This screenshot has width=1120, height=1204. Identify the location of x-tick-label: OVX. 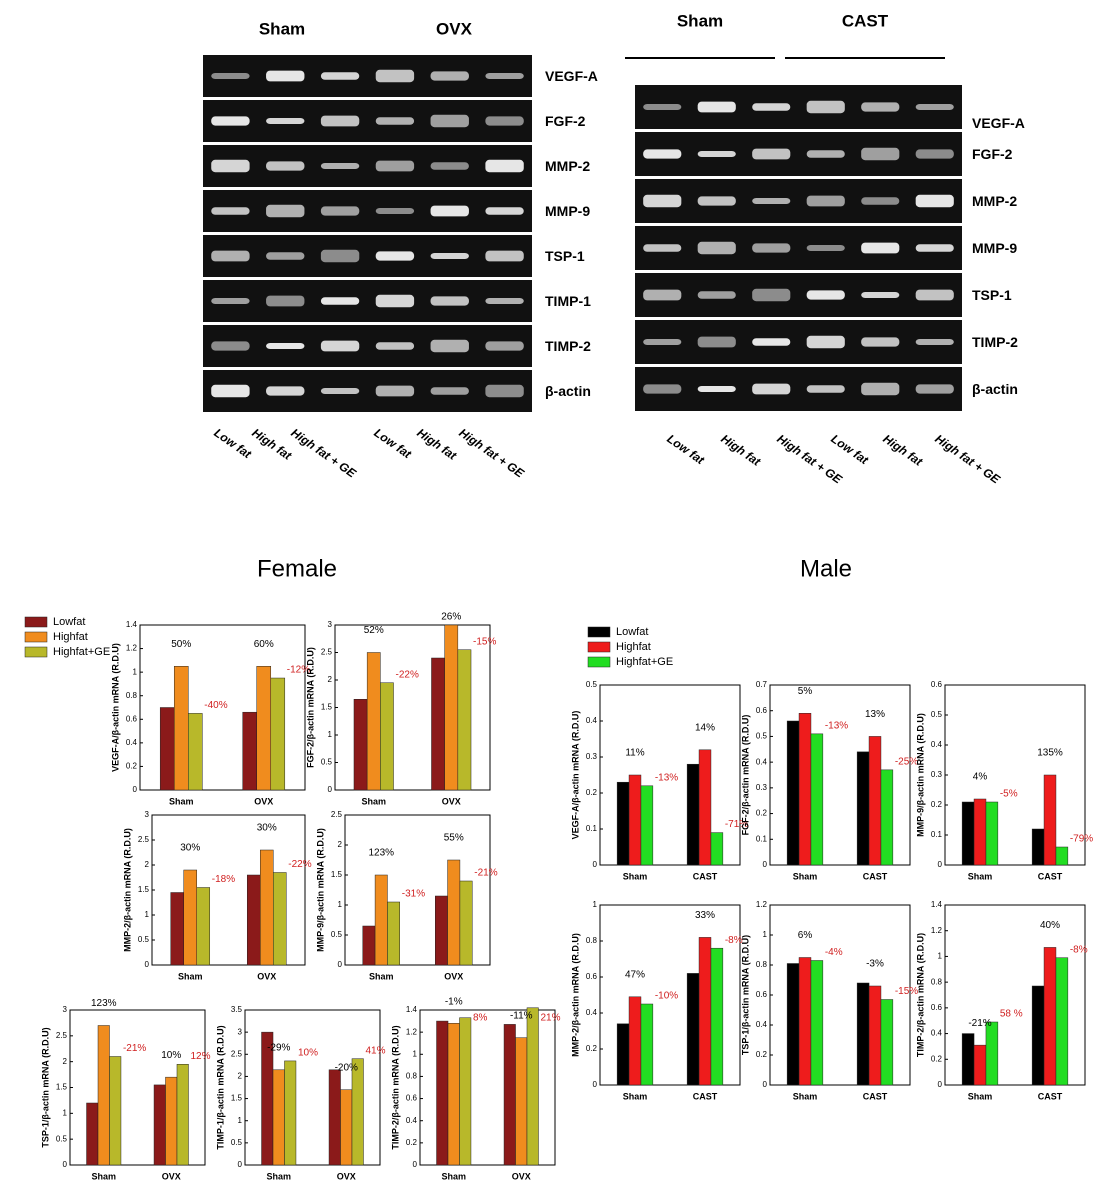
(171, 1176).